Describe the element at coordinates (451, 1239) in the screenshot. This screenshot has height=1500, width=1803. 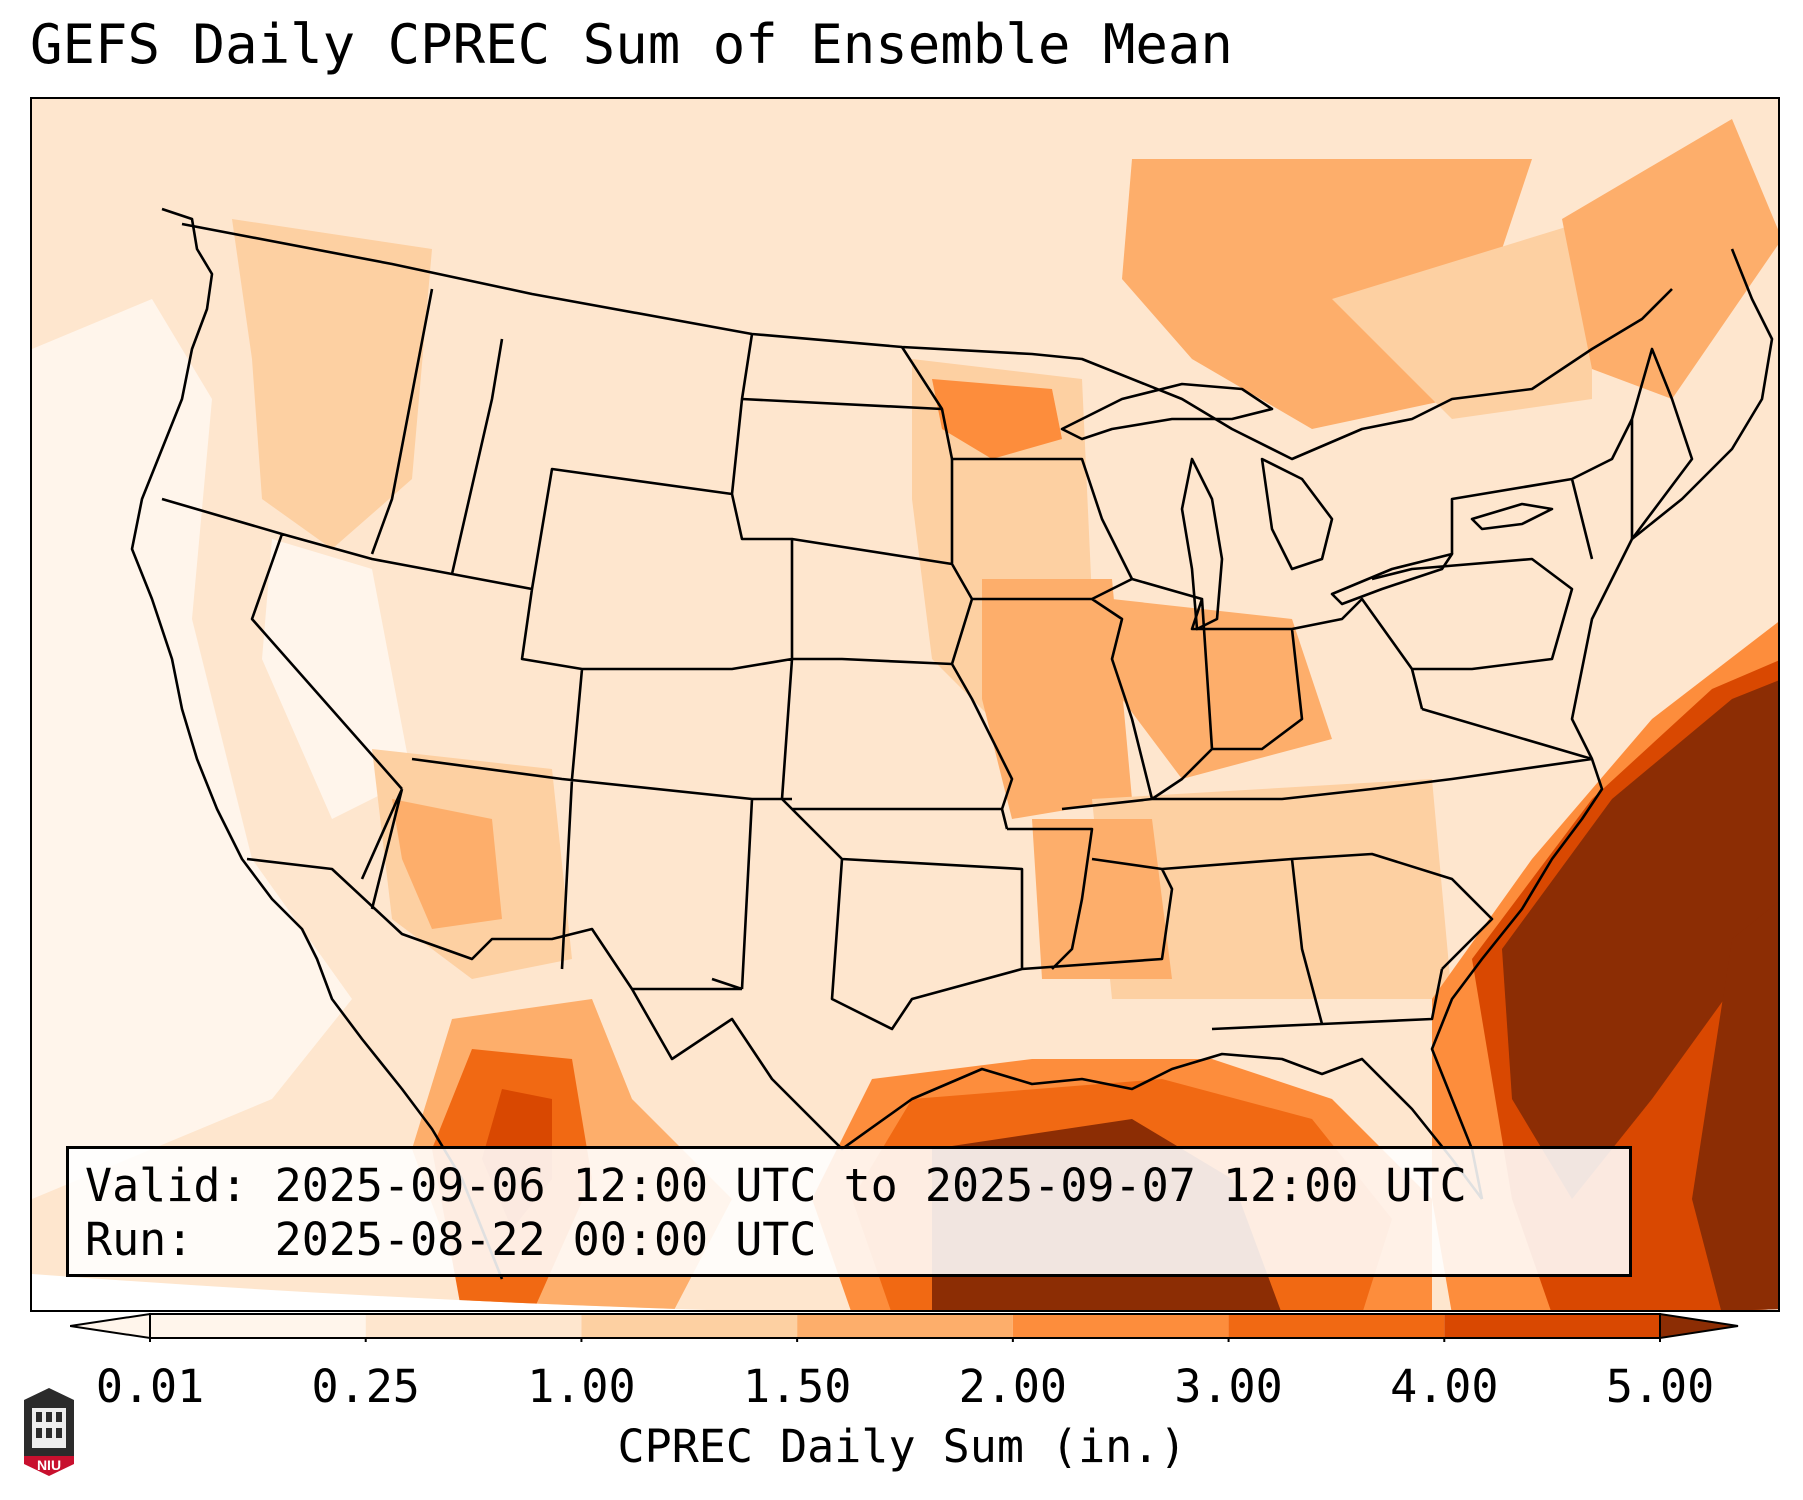
I see `run-time-line: Run: 2025-08-22 00:00 UTC` at that location.